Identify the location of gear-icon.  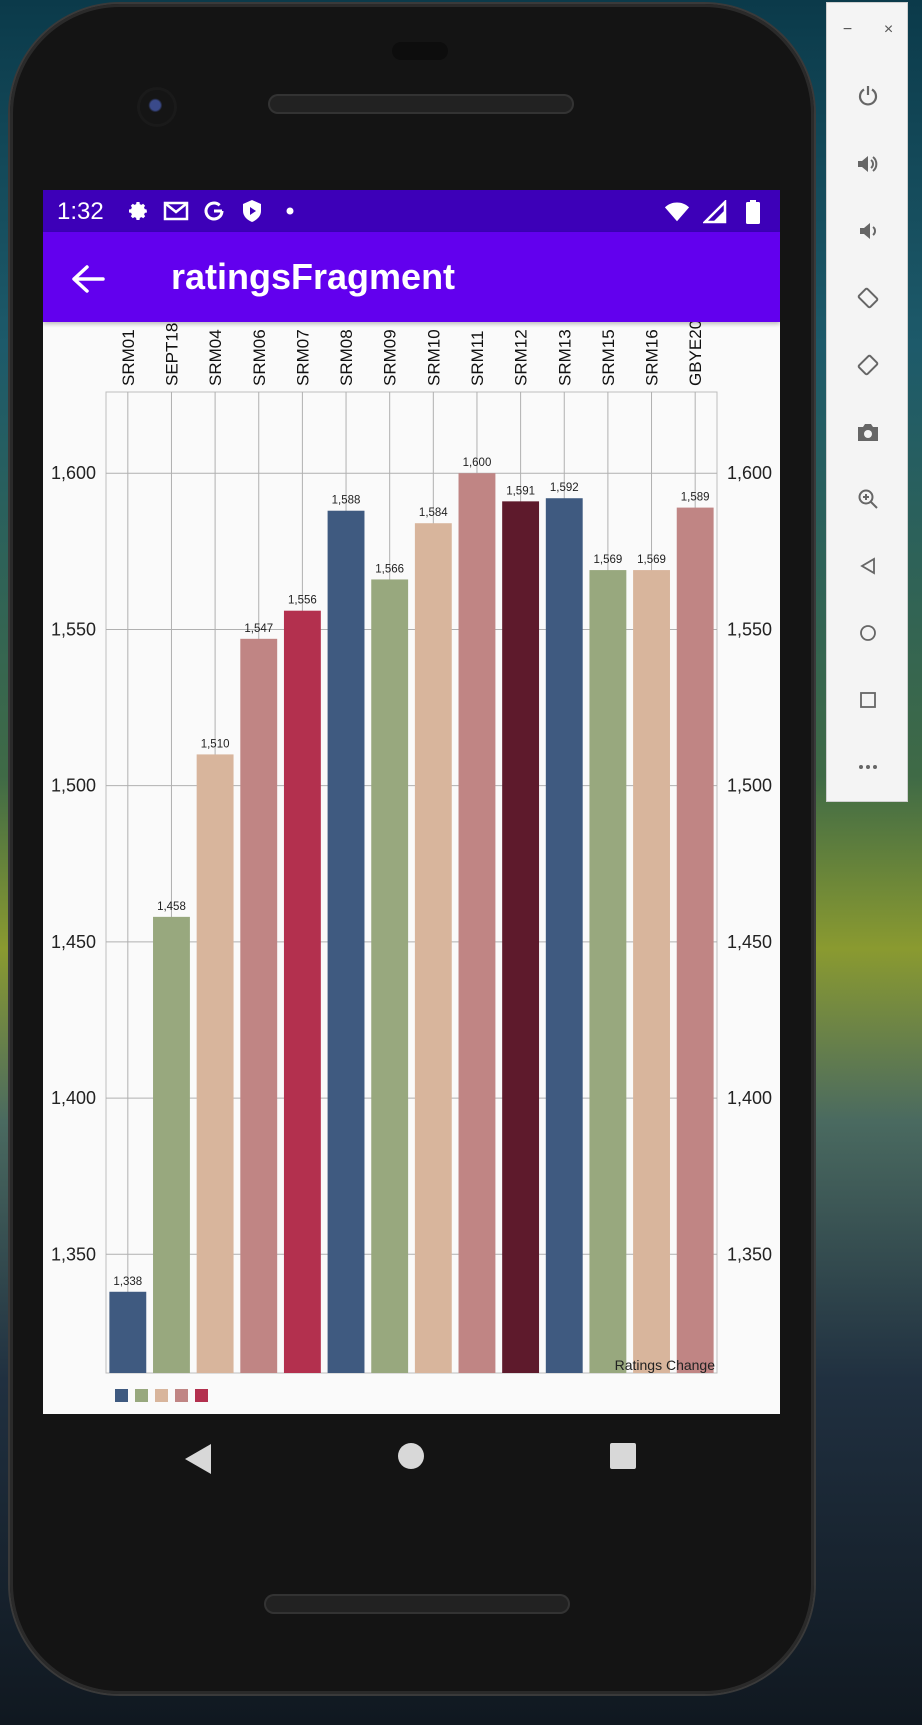
(138, 211).